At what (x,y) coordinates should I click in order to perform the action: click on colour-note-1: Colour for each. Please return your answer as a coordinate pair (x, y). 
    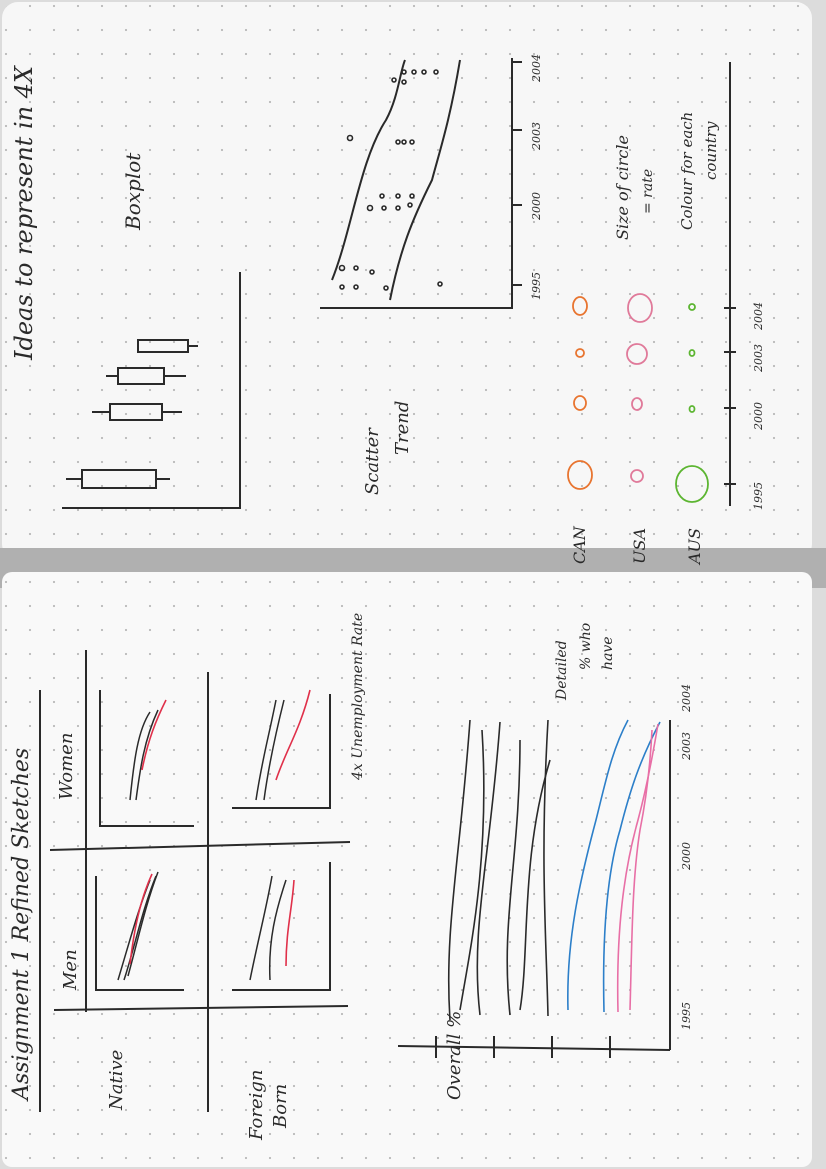
    Looking at the image, I should click on (687, 171).